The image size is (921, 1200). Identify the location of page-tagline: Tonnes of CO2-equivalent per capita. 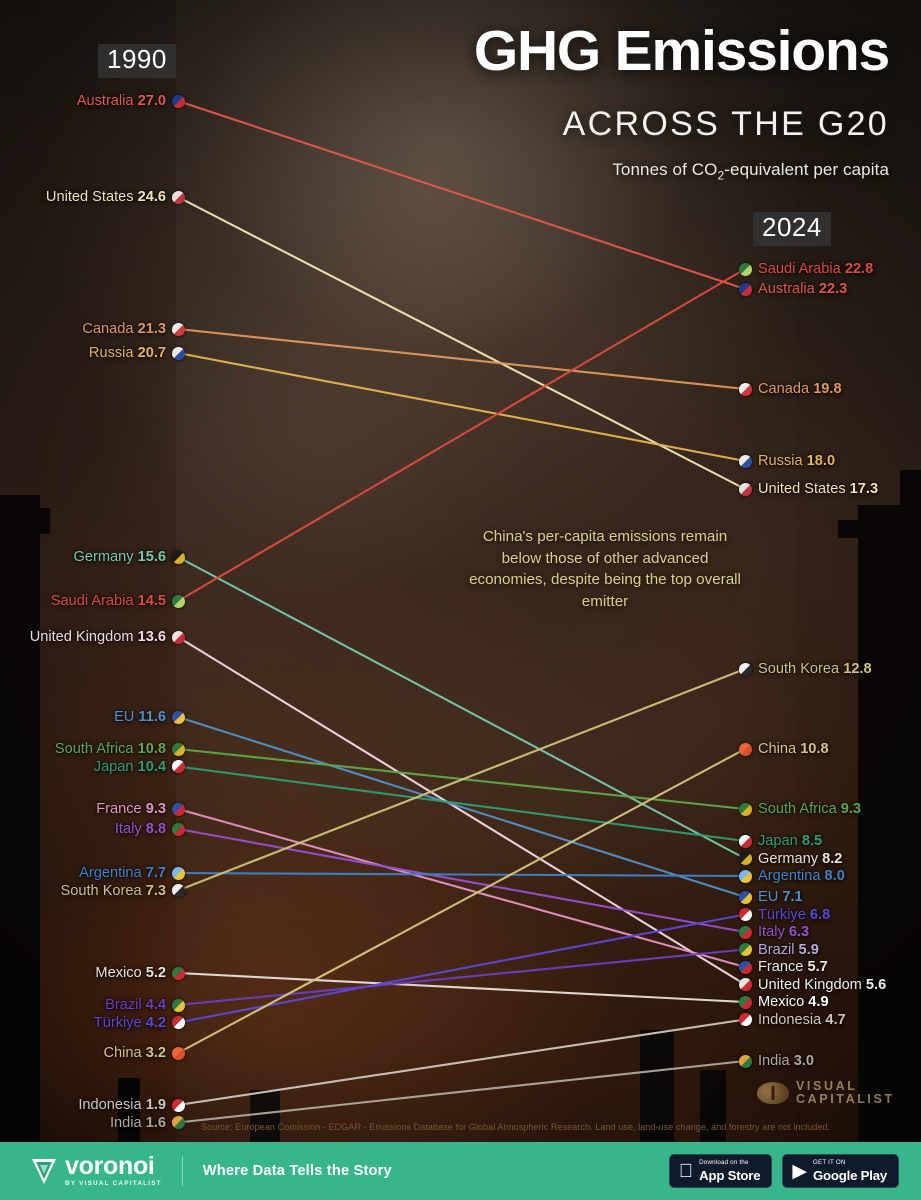
(750, 171).